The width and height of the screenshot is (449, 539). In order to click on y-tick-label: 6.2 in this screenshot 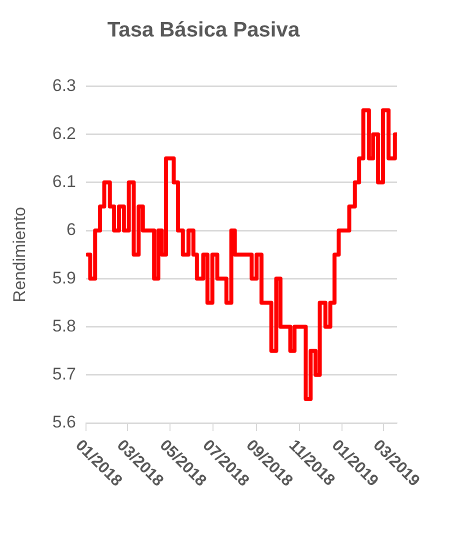, I will do `click(64, 133)`.